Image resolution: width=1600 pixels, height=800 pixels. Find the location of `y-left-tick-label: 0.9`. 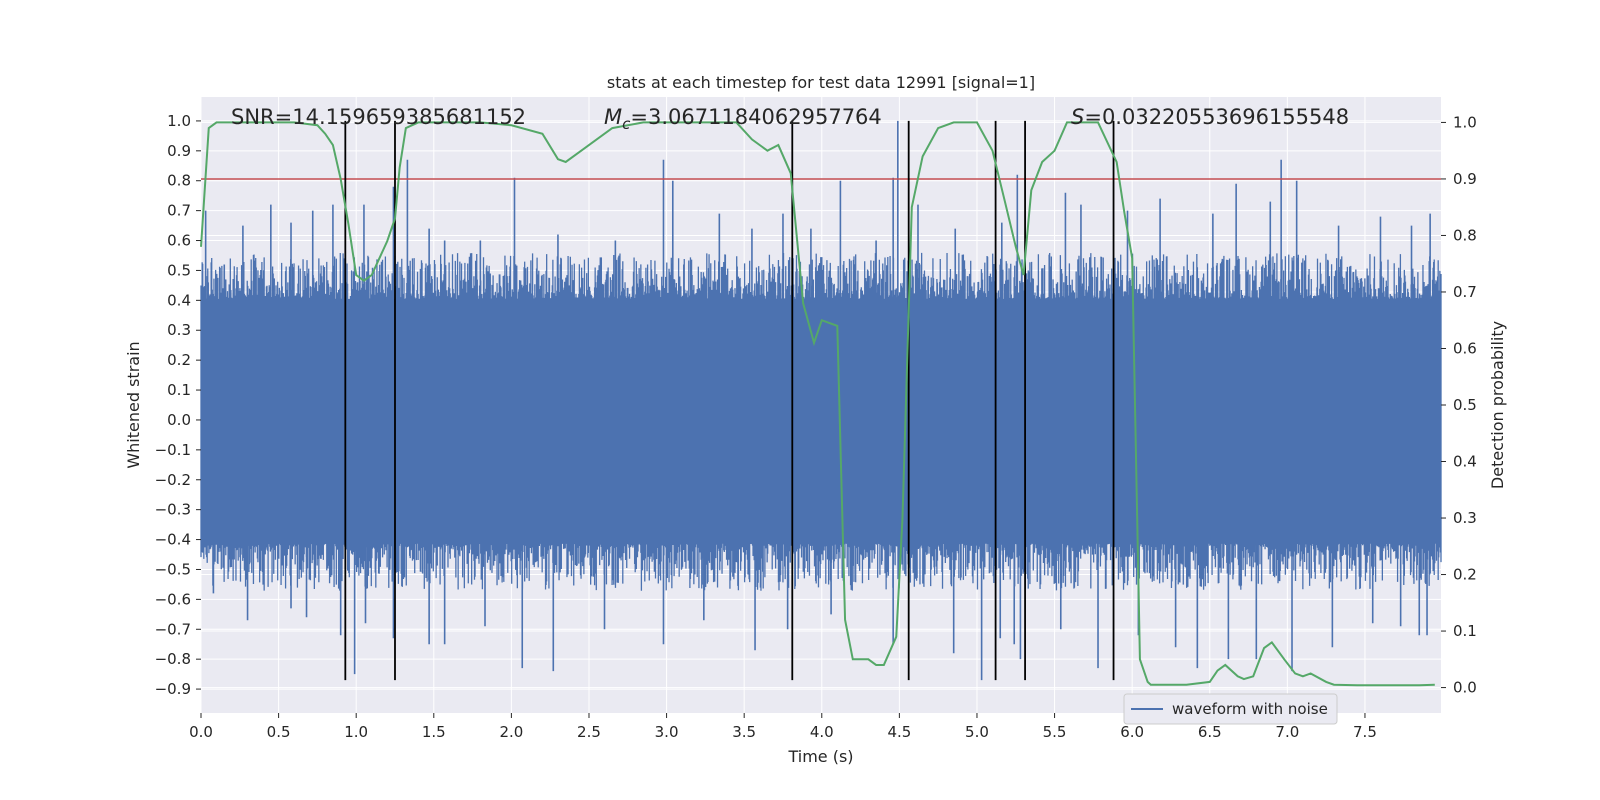

y-left-tick-label: 0.9 is located at coordinates (179, 151).